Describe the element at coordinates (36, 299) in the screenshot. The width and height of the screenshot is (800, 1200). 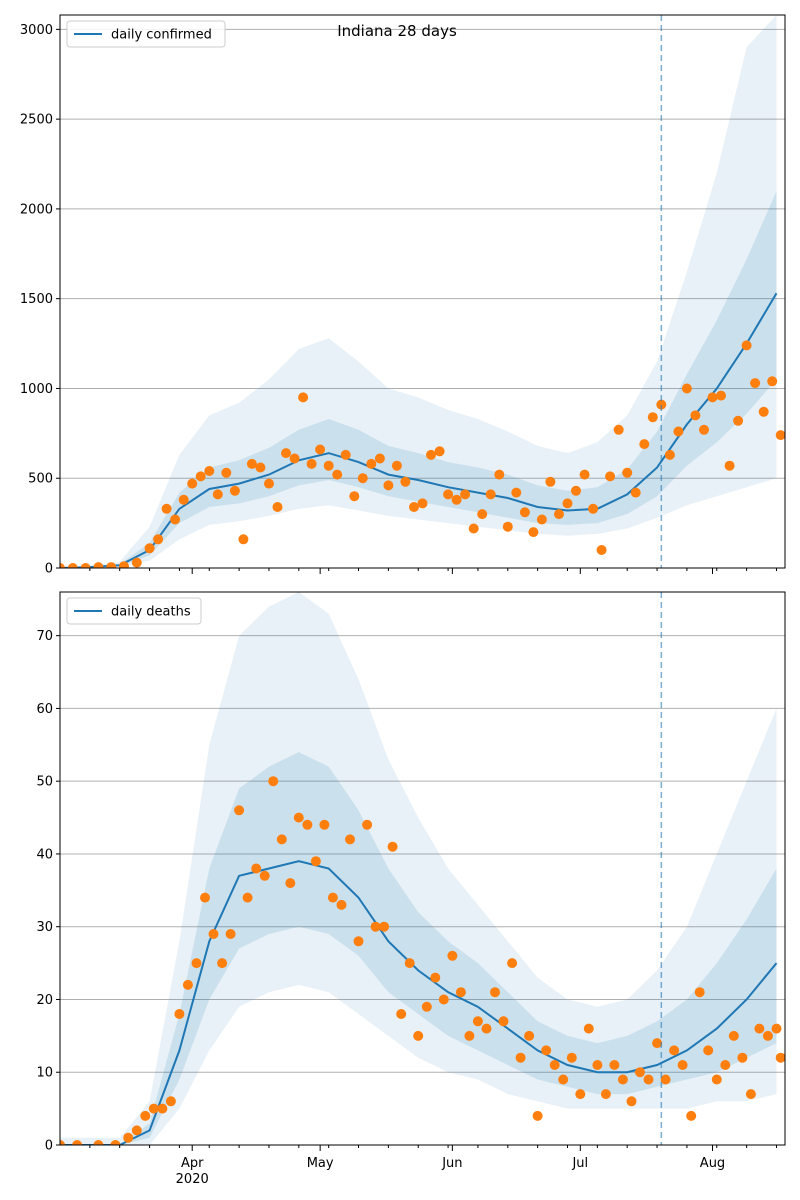
I see `y-tick-label: 1500` at that location.